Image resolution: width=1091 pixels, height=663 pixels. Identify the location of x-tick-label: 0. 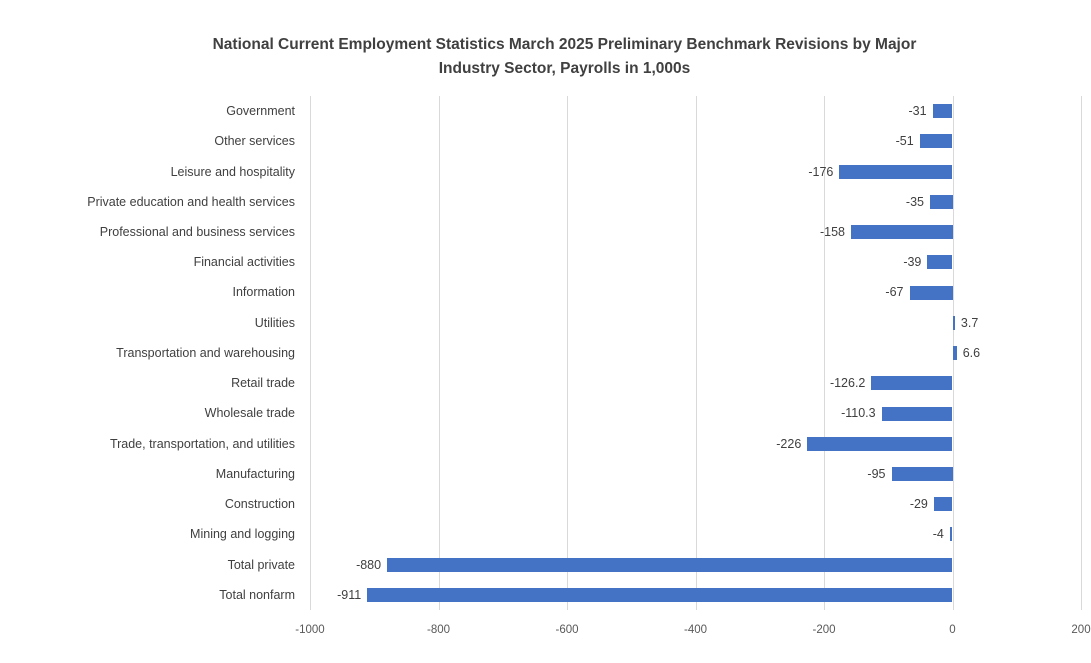
(952, 630).